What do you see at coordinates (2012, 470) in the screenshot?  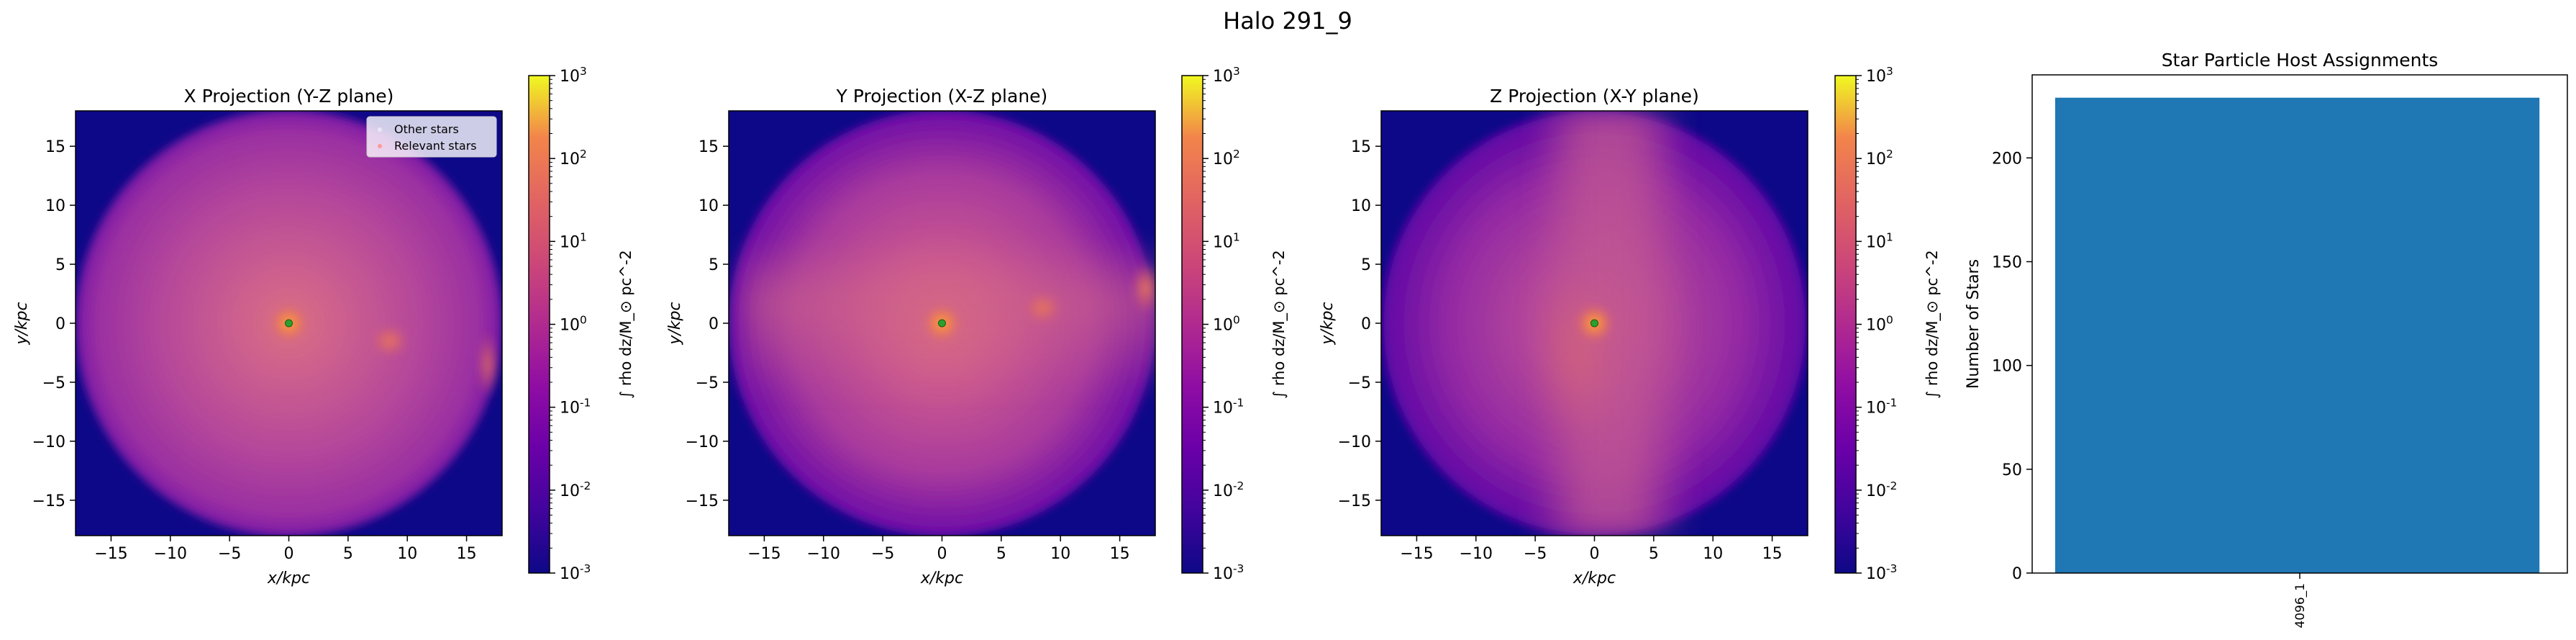 I see `y-tick-label: 50` at bounding box center [2012, 470].